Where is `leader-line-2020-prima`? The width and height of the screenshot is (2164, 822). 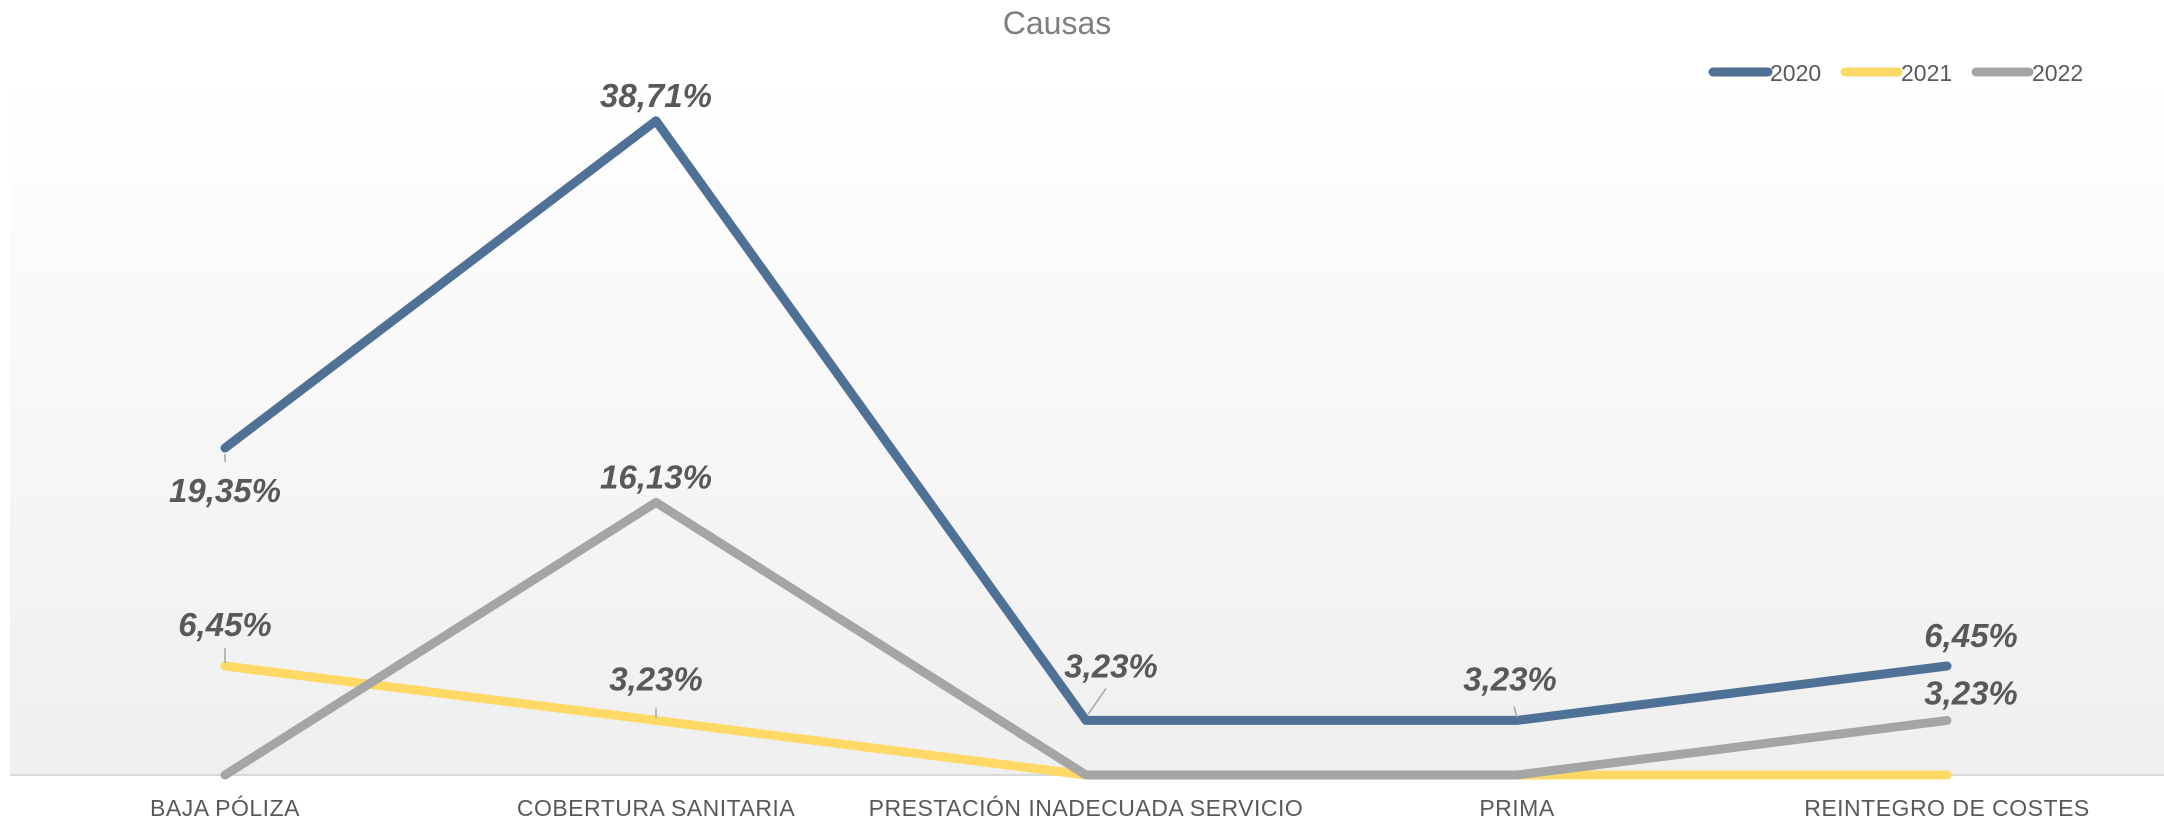
leader-line-2020-prima is located at coordinates (1515, 712).